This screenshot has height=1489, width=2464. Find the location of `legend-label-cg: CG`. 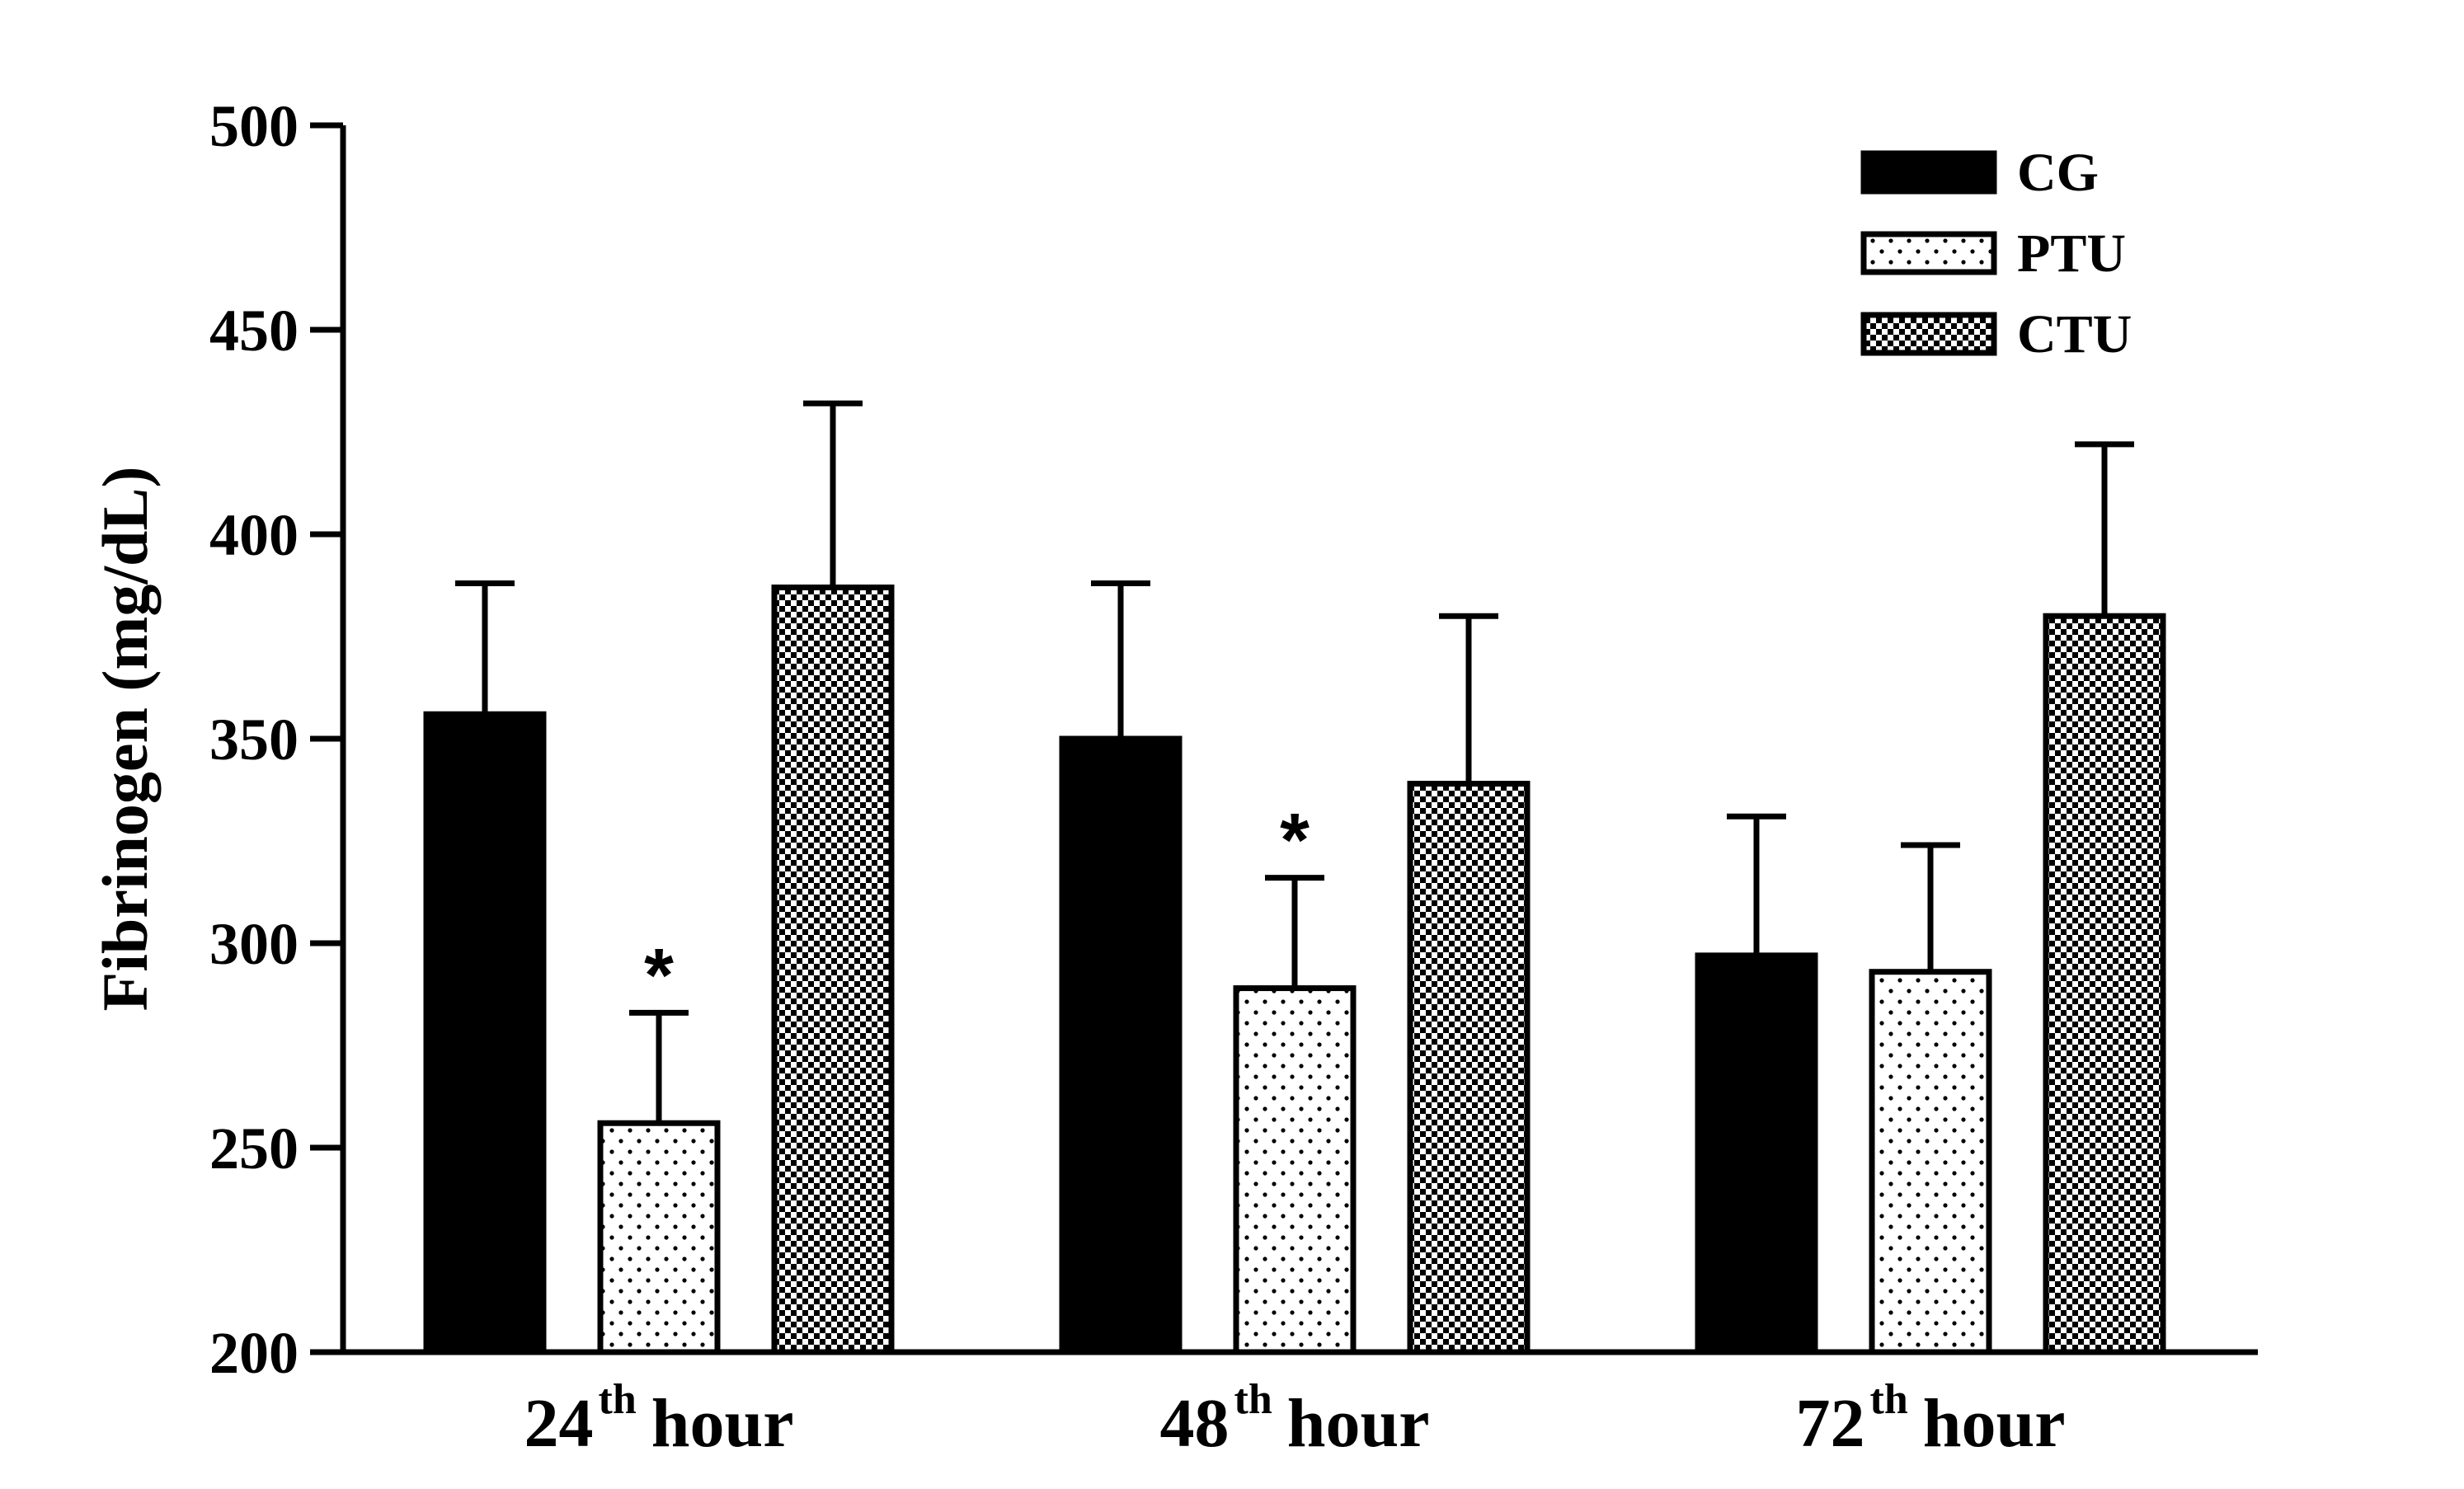

legend-label-cg: CG is located at coordinates (2058, 173).